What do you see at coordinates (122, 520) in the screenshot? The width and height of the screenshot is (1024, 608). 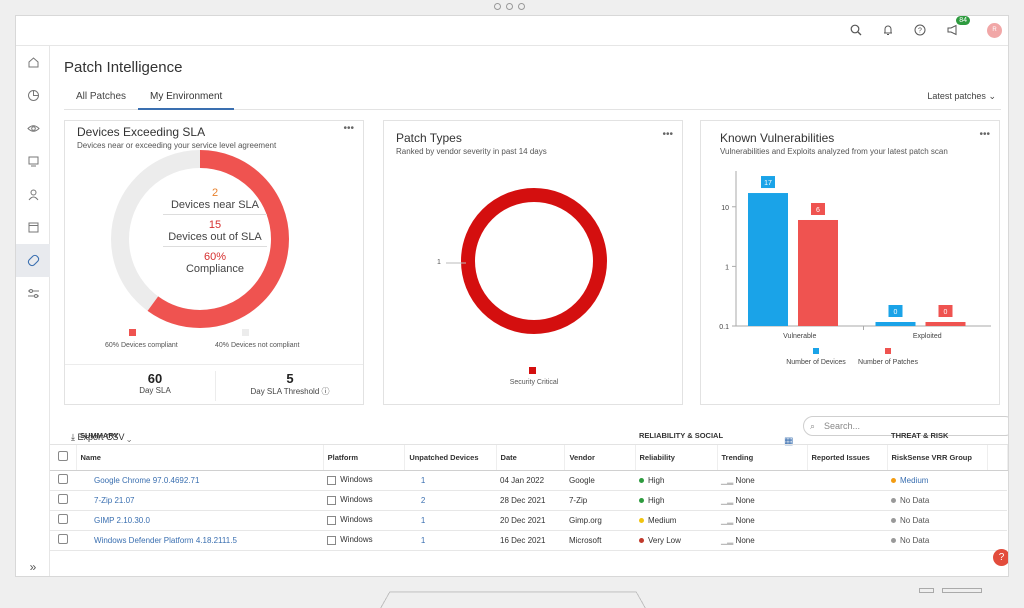 I see `patch-name-link: GIMP 2.10.30.0` at bounding box center [122, 520].